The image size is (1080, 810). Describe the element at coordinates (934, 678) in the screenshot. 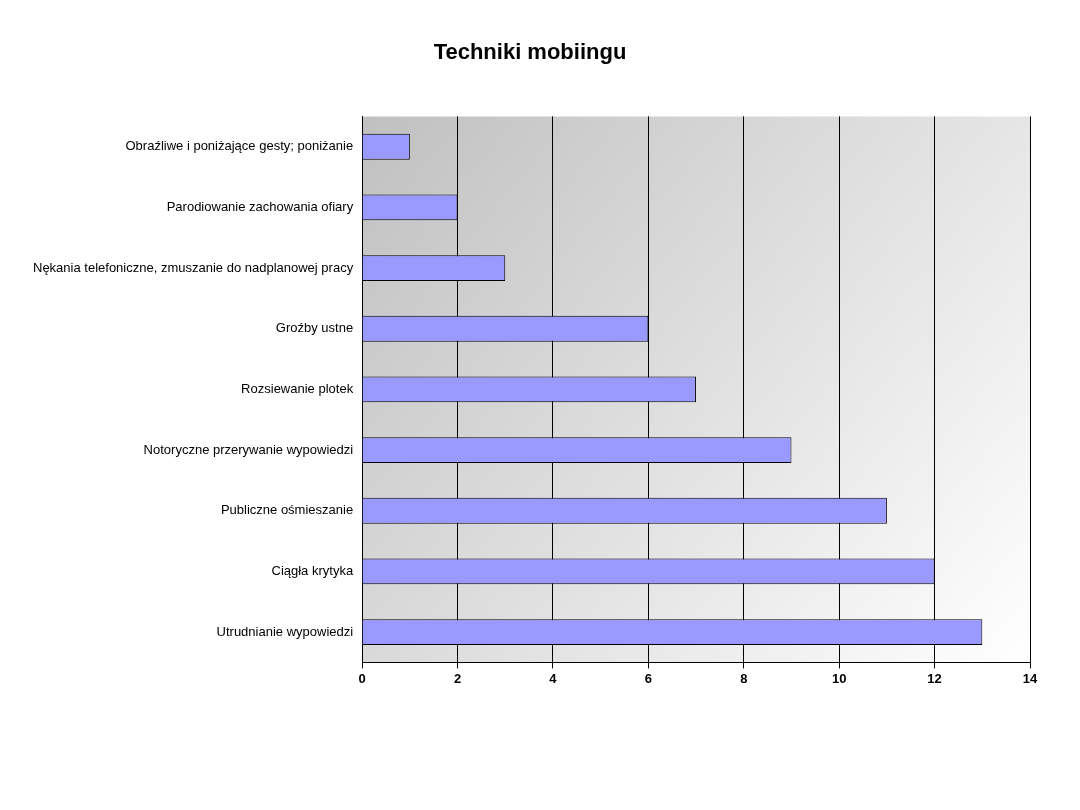

I see `x-tick-label: 12` at that location.